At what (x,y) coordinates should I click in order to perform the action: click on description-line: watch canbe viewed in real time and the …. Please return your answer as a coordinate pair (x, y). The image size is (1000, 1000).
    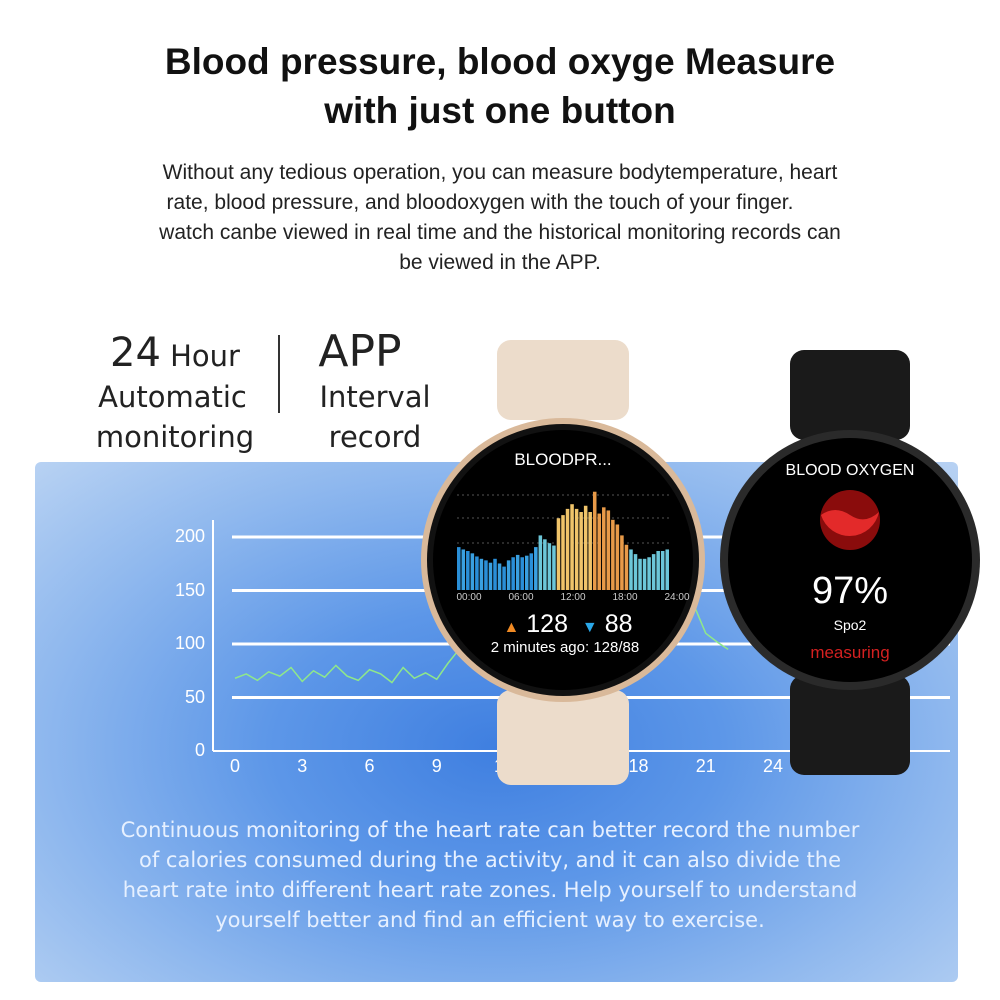
    Looking at the image, I should click on (500, 232).